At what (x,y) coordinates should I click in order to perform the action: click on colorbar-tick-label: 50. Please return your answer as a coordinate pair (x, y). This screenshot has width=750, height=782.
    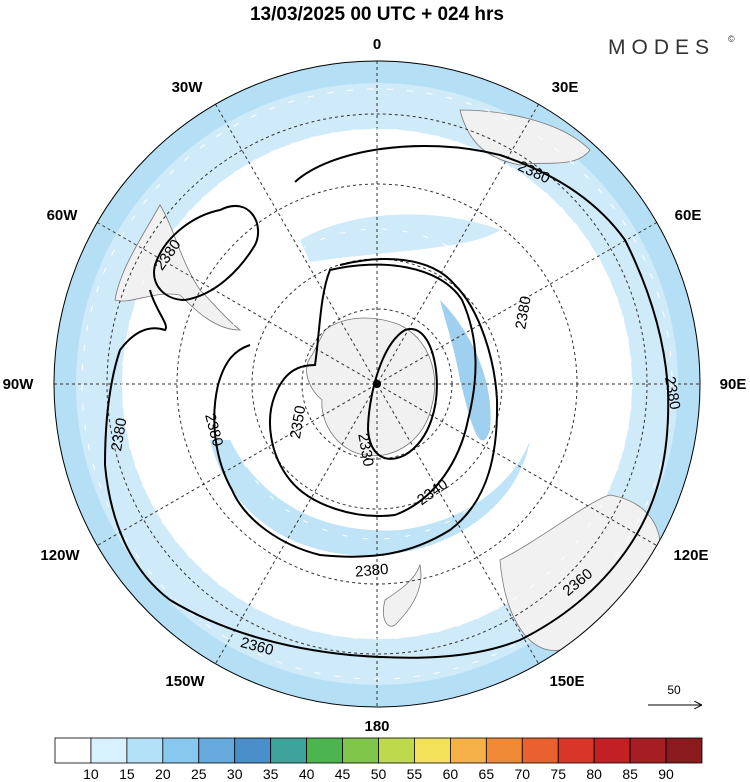
    Looking at the image, I should click on (379, 774).